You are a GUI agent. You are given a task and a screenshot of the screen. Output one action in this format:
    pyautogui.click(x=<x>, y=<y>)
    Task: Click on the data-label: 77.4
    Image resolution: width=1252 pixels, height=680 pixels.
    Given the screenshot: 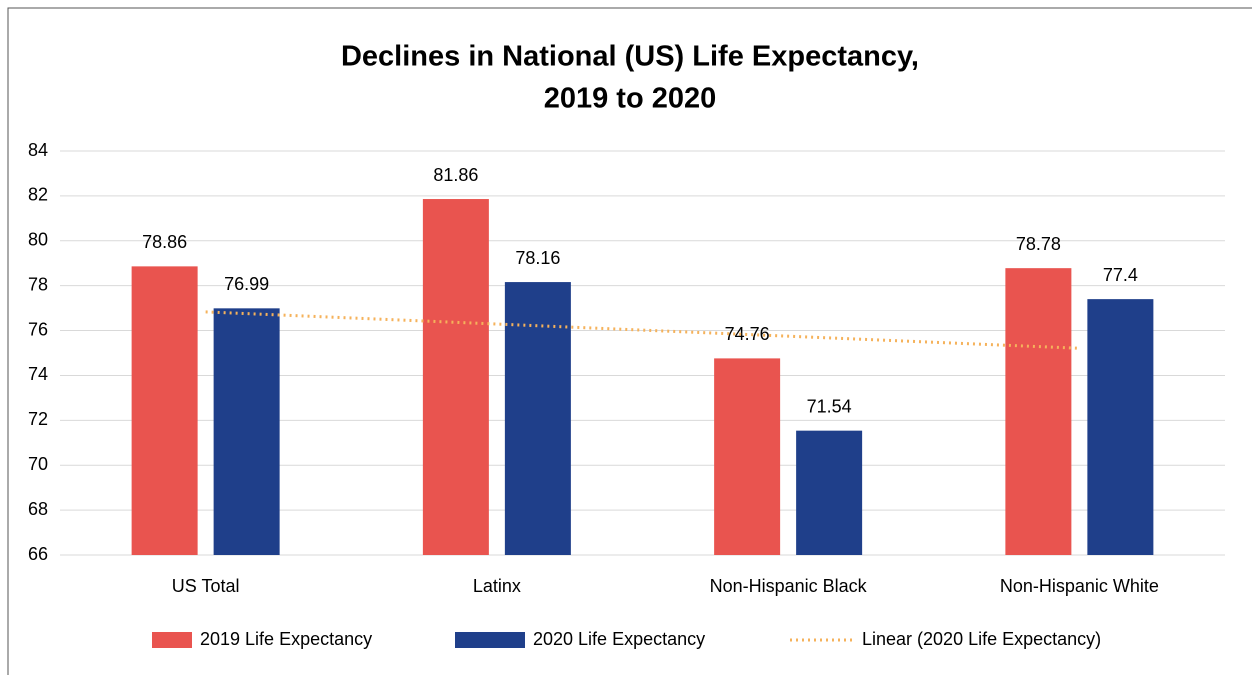 What is the action you would take?
    pyautogui.click(x=1120, y=275)
    